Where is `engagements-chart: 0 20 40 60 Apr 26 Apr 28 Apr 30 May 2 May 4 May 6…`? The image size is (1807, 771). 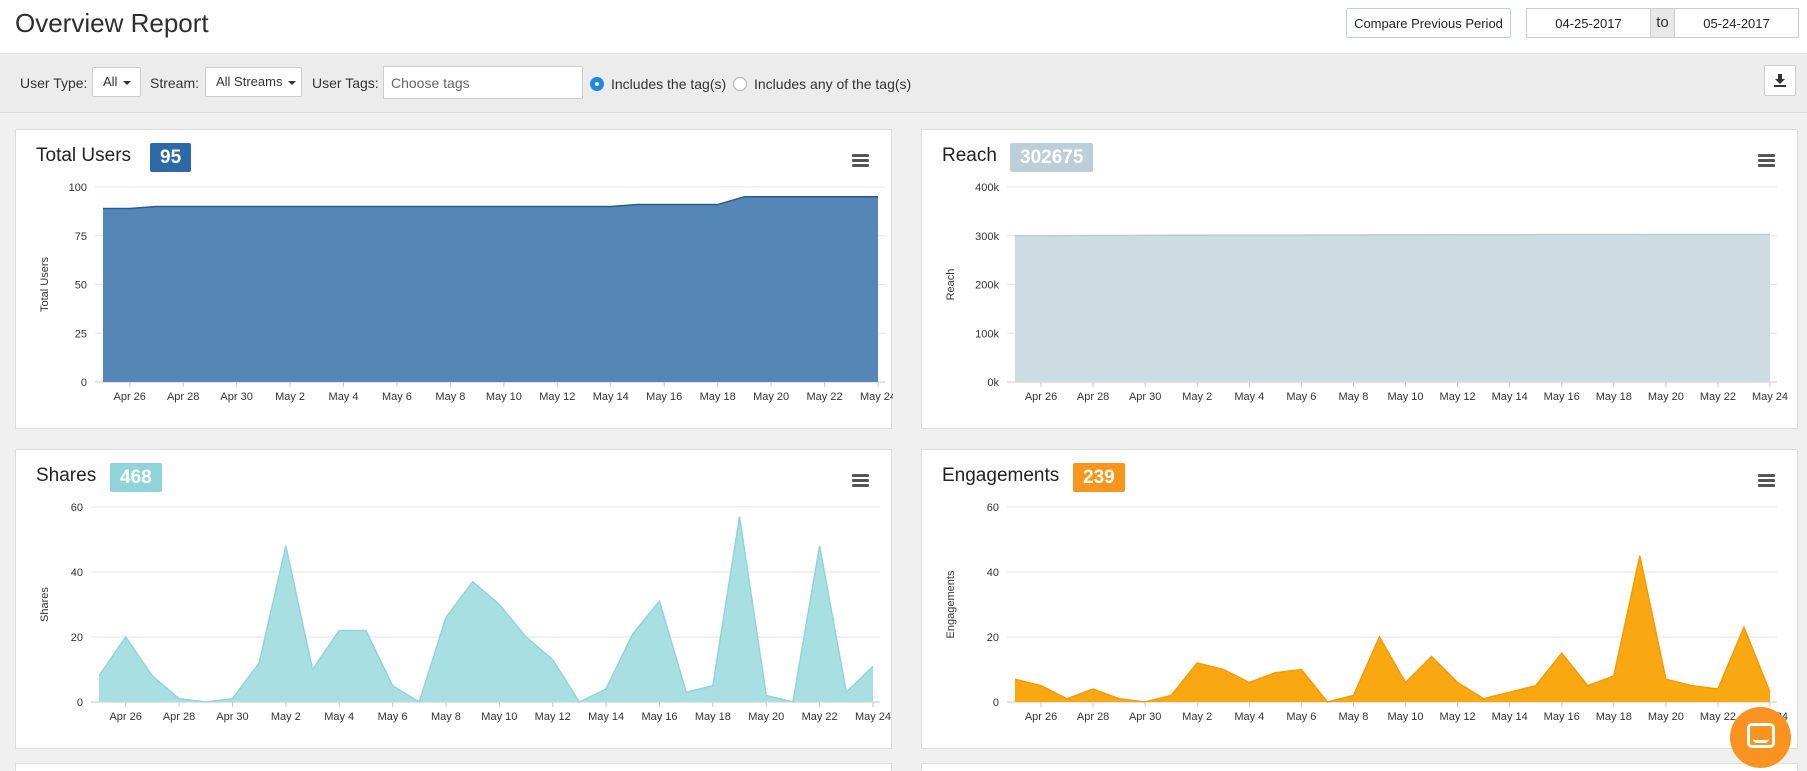
engagements-chart: 0 20 40 60 Apr 26 Apr 28 Apr 30 May 2 May 4 May 6… is located at coordinates (1366, 612).